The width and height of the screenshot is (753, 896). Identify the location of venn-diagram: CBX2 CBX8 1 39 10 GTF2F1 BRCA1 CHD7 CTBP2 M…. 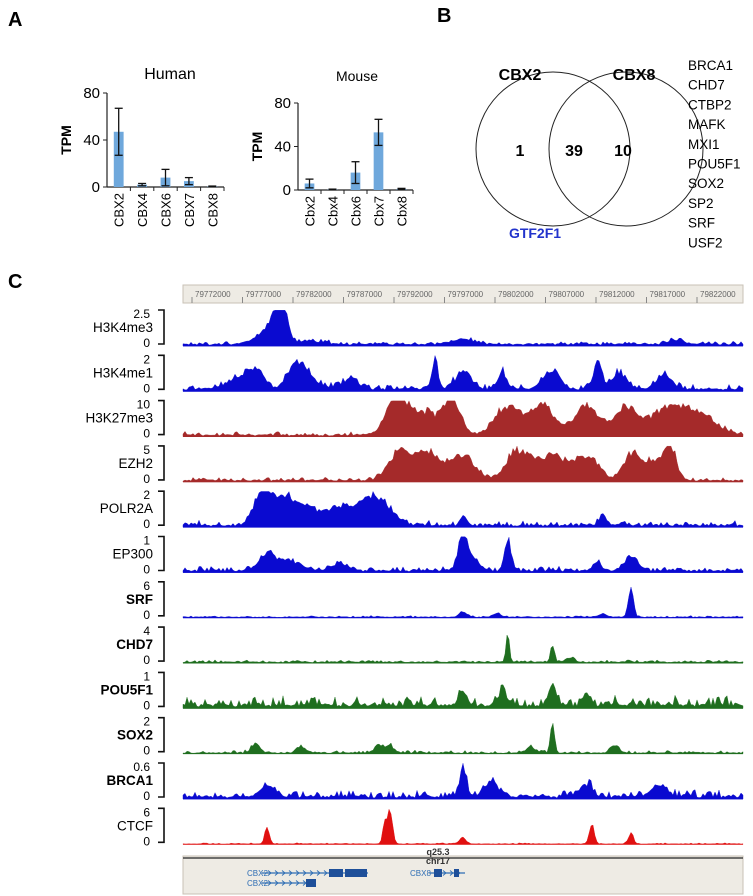
(608, 154).